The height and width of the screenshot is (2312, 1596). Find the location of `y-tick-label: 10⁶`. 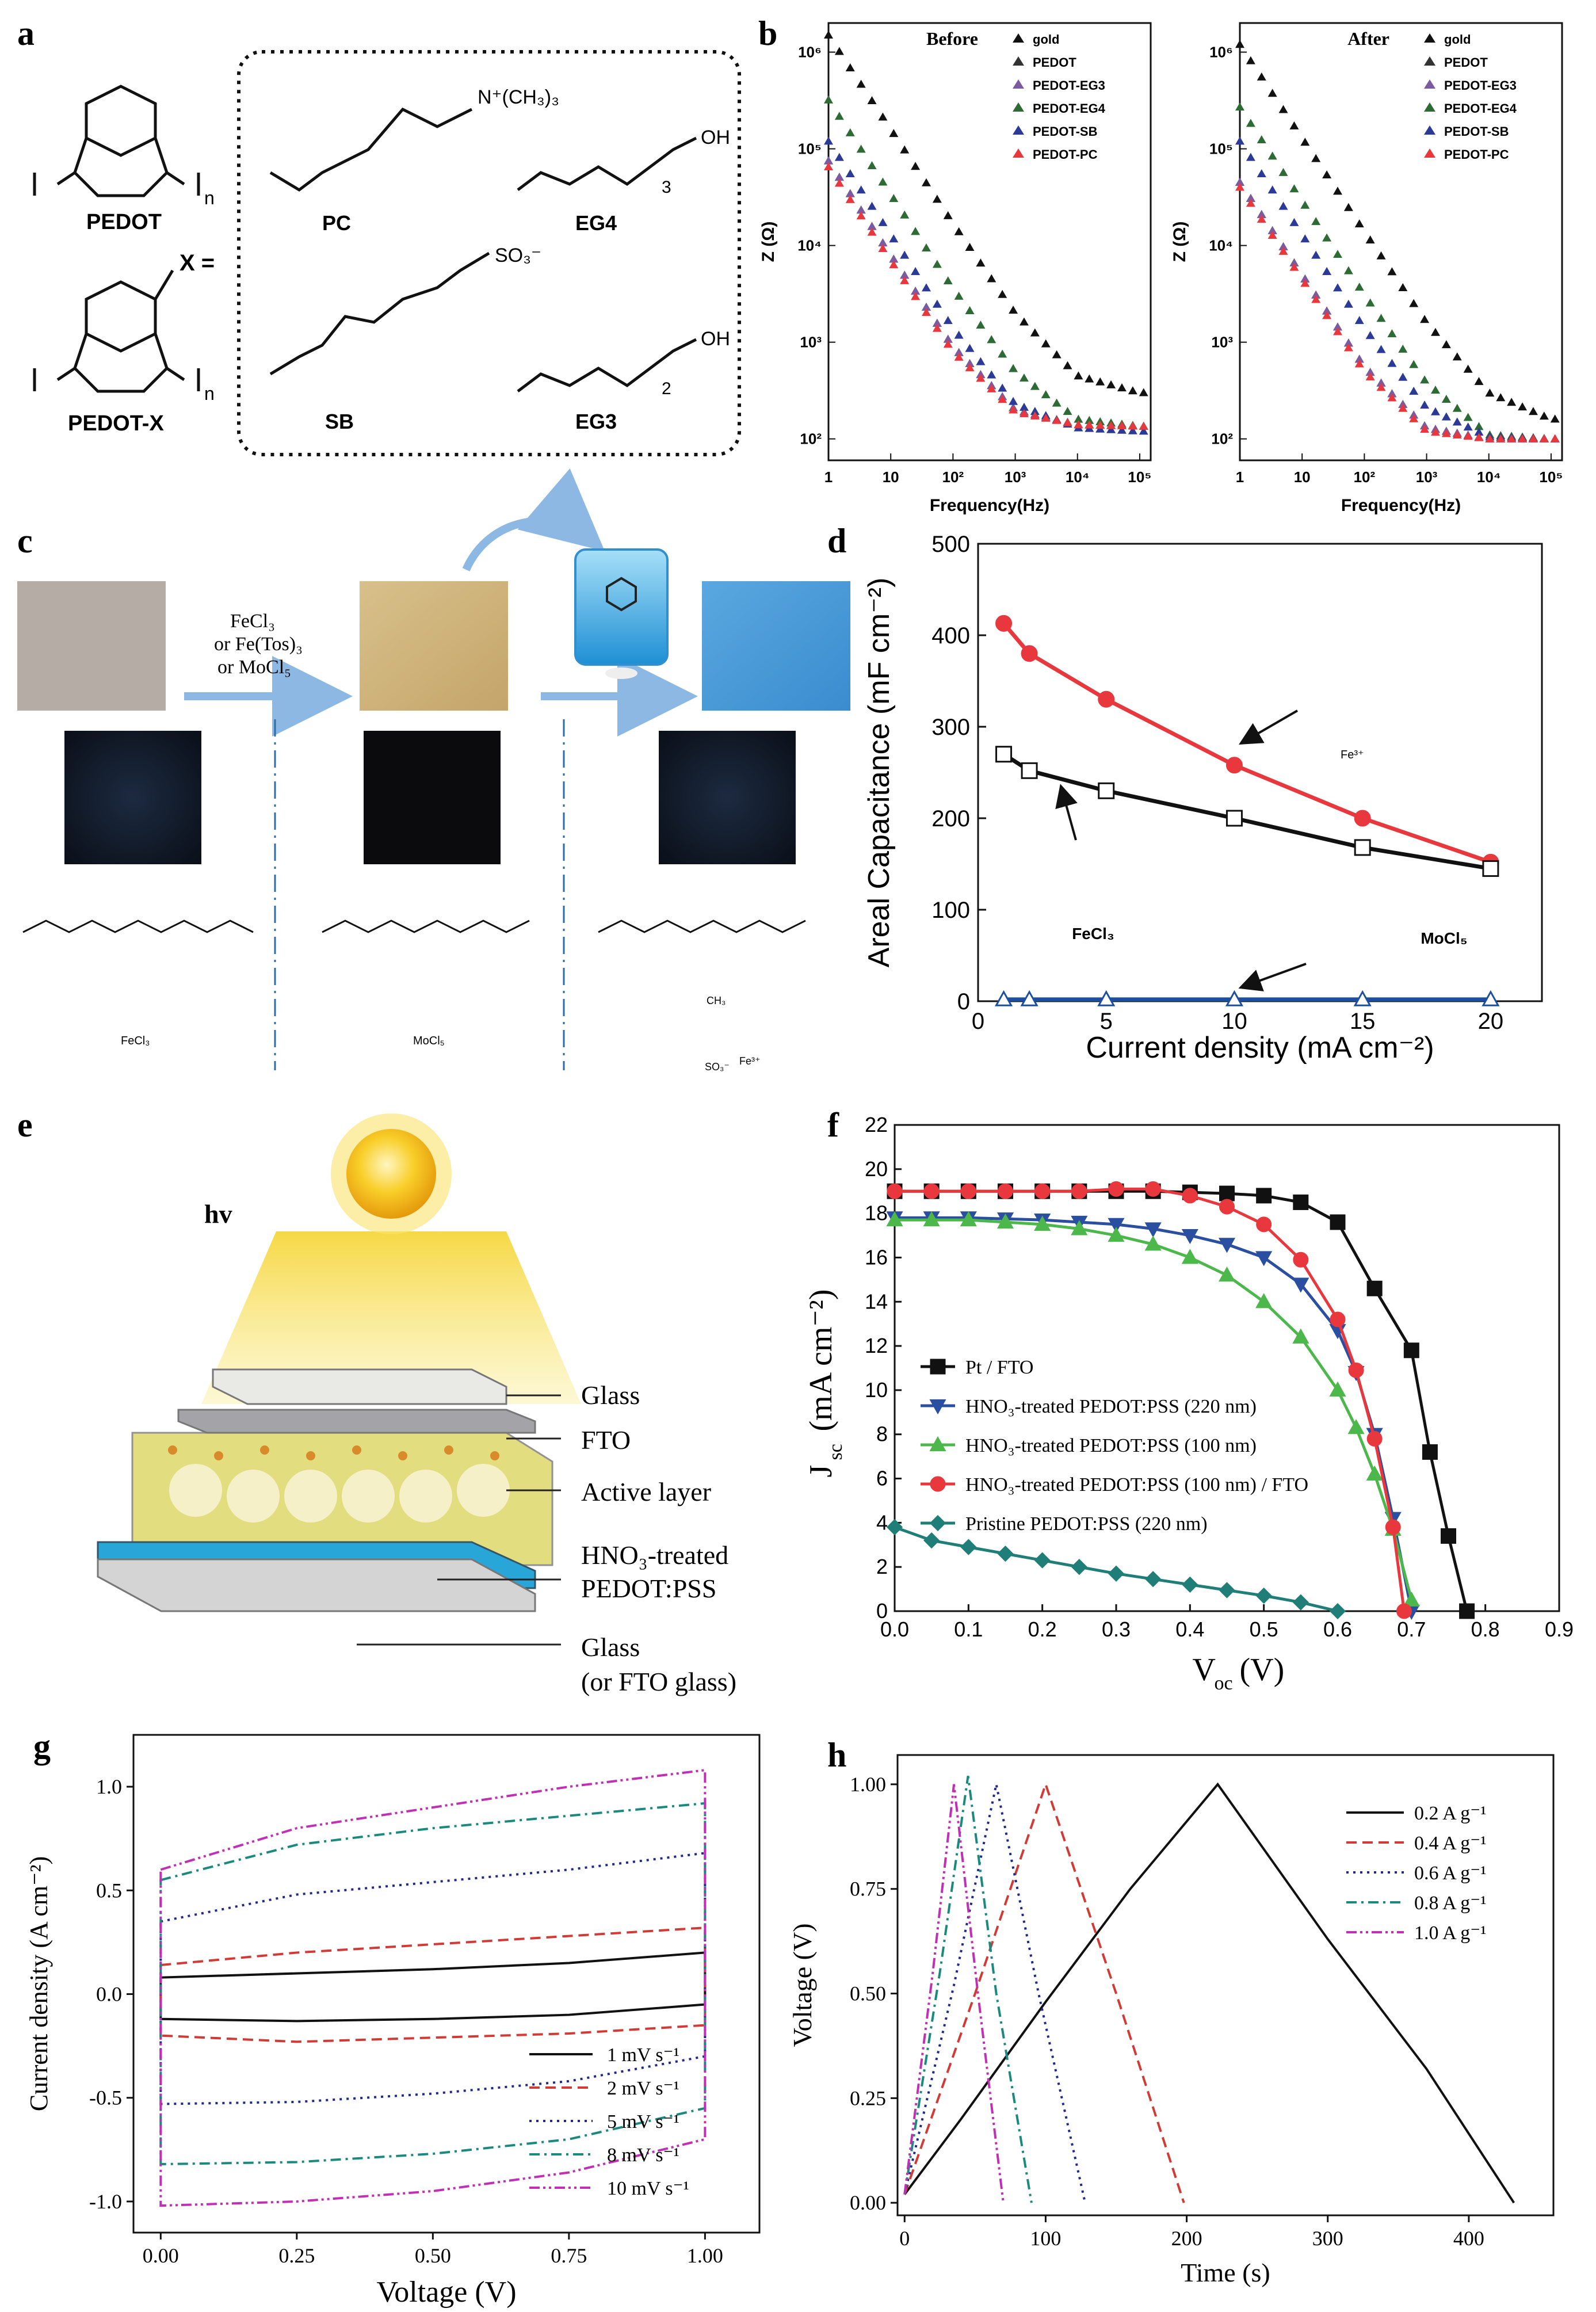

y-tick-label: 10⁶ is located at coordinates (1221, 52).